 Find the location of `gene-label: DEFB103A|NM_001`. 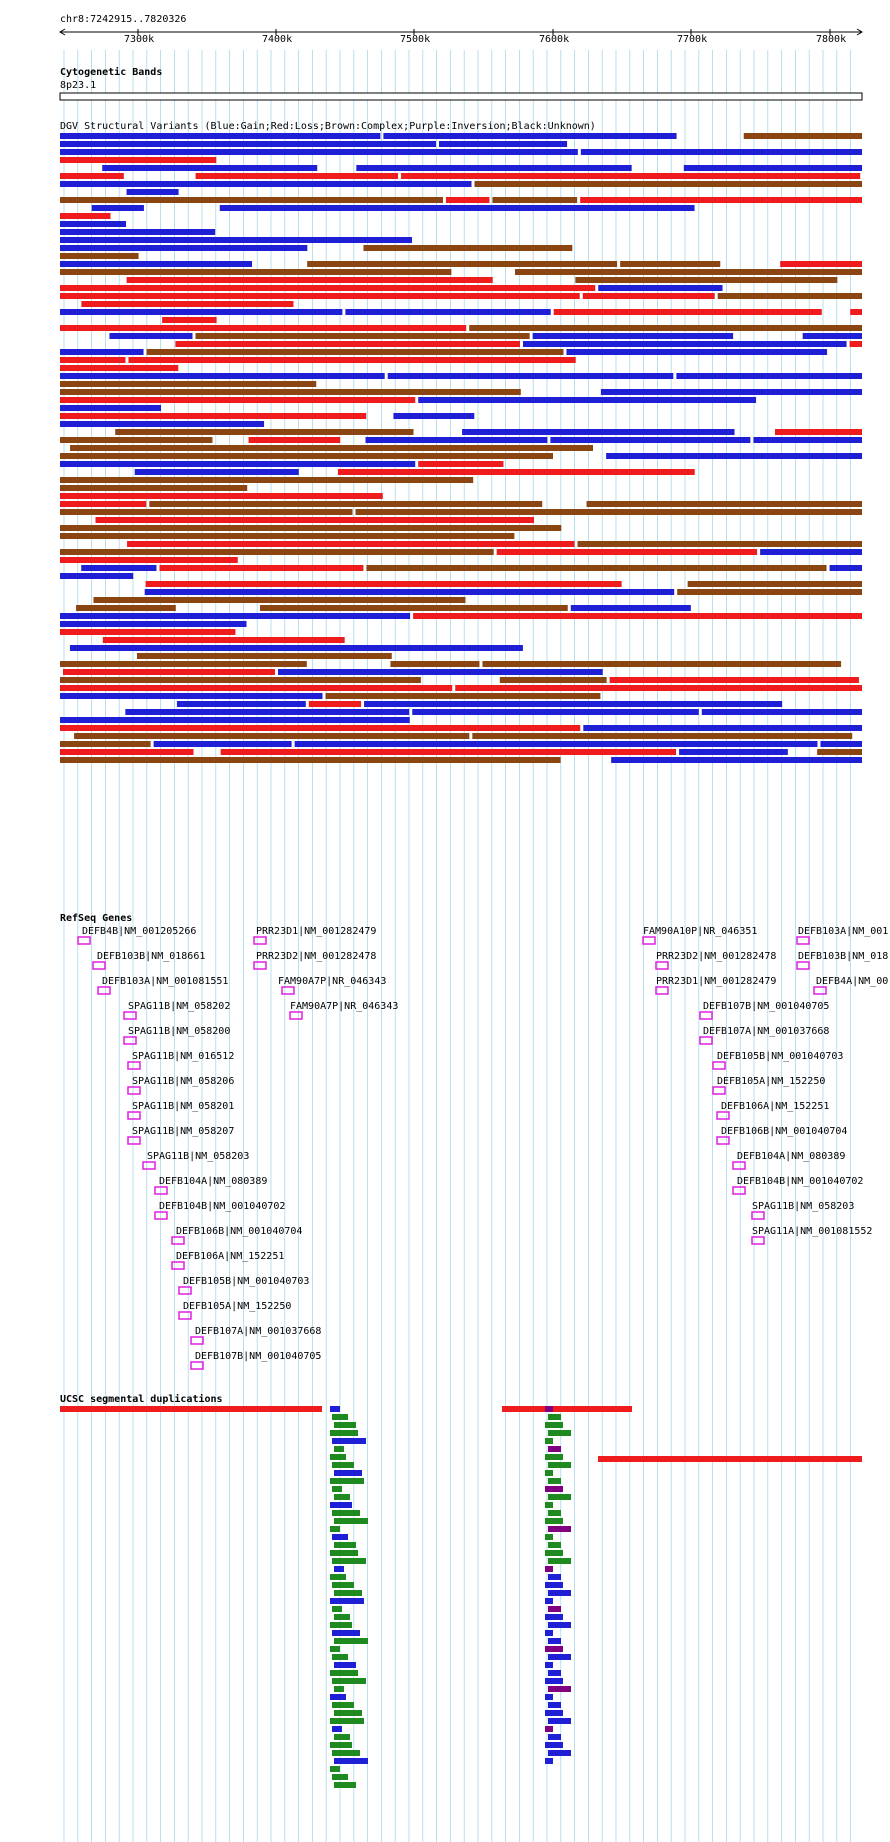

gene-label: DEFB103A|NM_001 is located at coordinates (843, 931).